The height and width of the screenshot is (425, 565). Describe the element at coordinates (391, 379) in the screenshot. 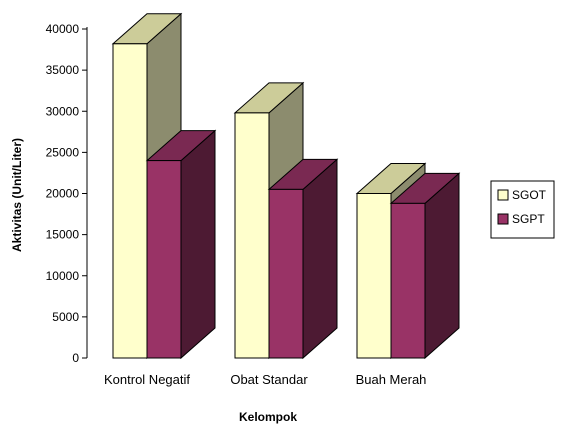

I see `x-tick-label: Buah Merah` at that location.